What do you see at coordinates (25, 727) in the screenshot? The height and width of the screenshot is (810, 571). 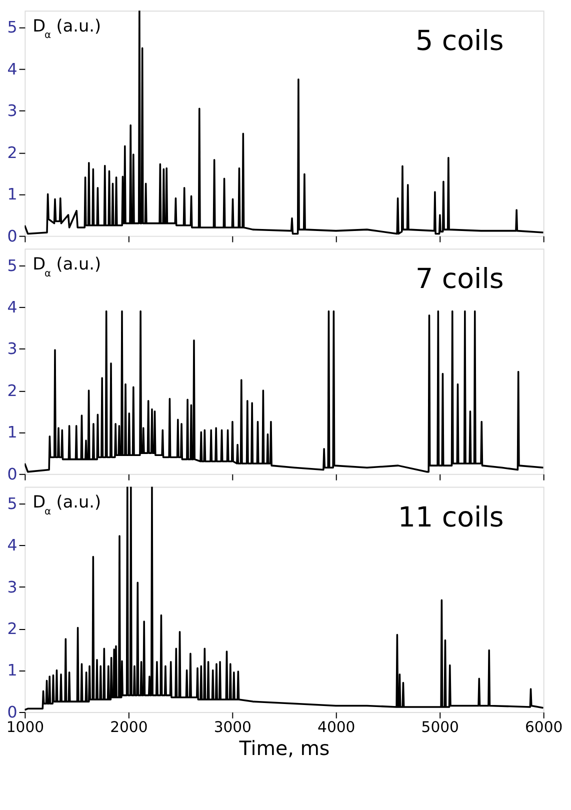 I see `x-tick-label: 1000` at bounding box center [25, 727].